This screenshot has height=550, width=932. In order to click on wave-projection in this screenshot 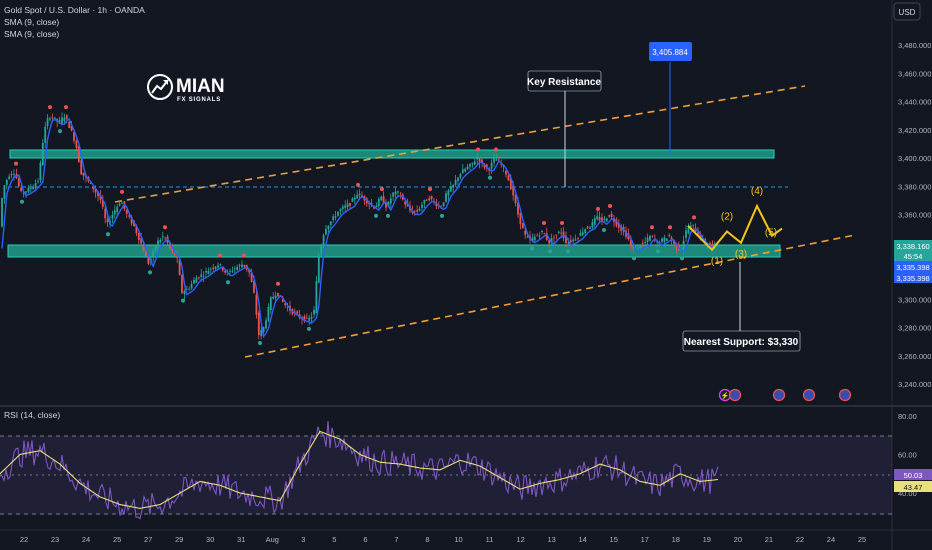, I will do `click(735, 227)`.